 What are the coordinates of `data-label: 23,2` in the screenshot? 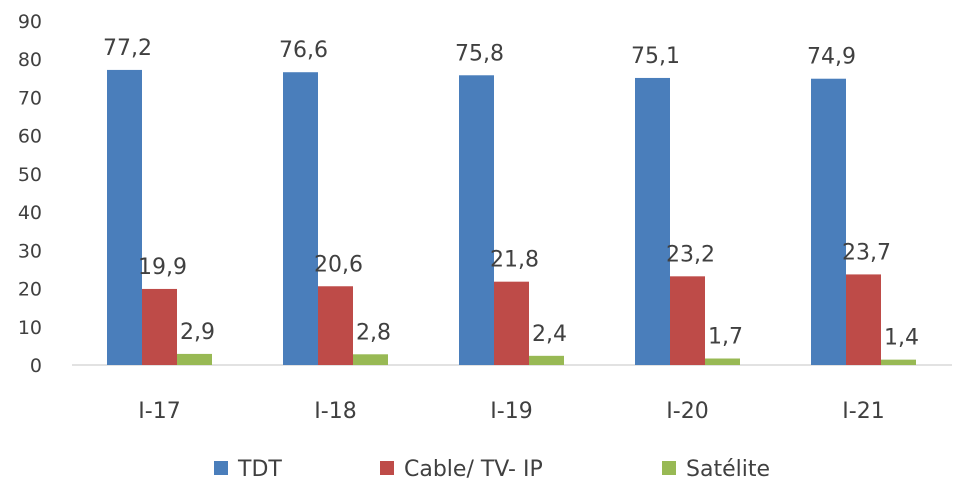 It's located at (690, 254).